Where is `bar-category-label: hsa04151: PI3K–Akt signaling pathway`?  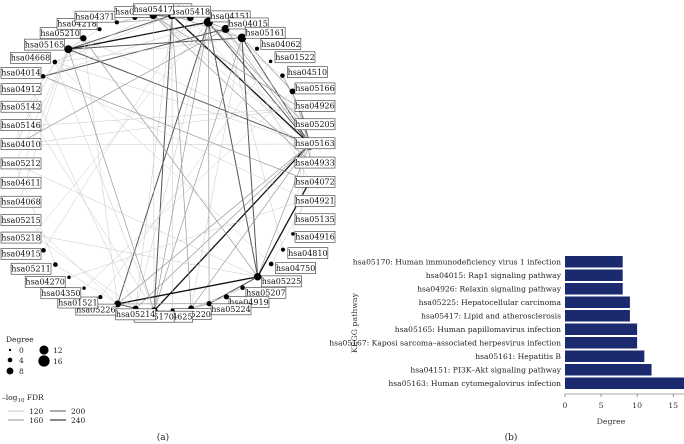 bar-category-label: hsa04151: PI3K–Akt signaling pathway is located at coordinates (485, 370).